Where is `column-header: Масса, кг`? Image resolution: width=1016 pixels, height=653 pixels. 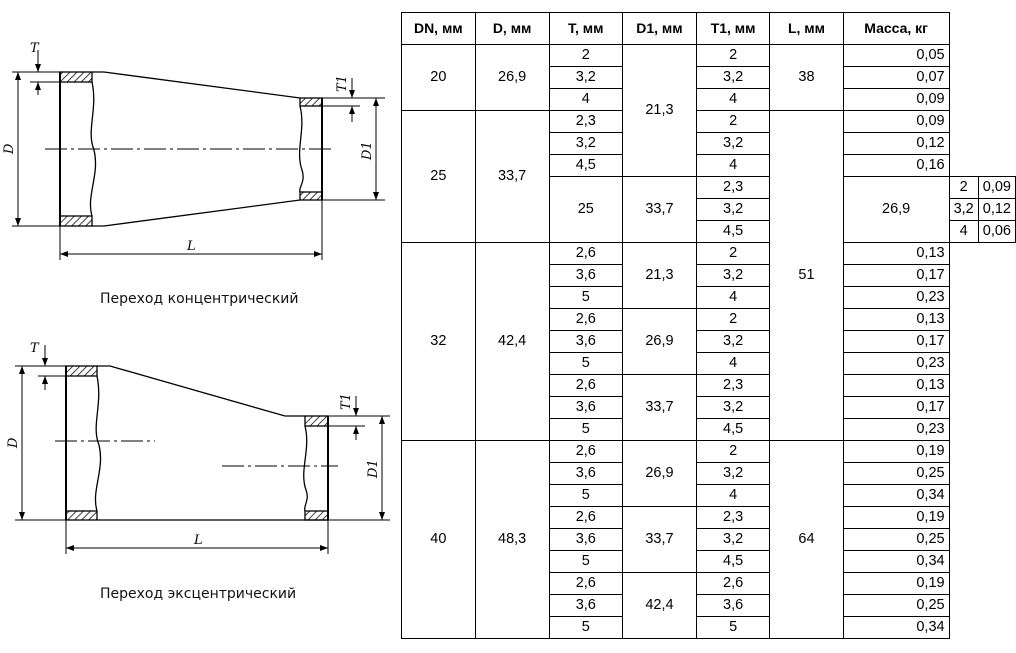 column-header: Масса, кг is located at coordinates (896, 28).